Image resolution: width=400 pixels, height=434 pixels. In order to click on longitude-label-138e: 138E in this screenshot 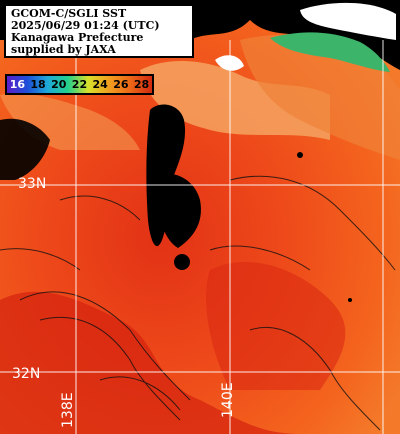, I will do `click(68, 410)`.